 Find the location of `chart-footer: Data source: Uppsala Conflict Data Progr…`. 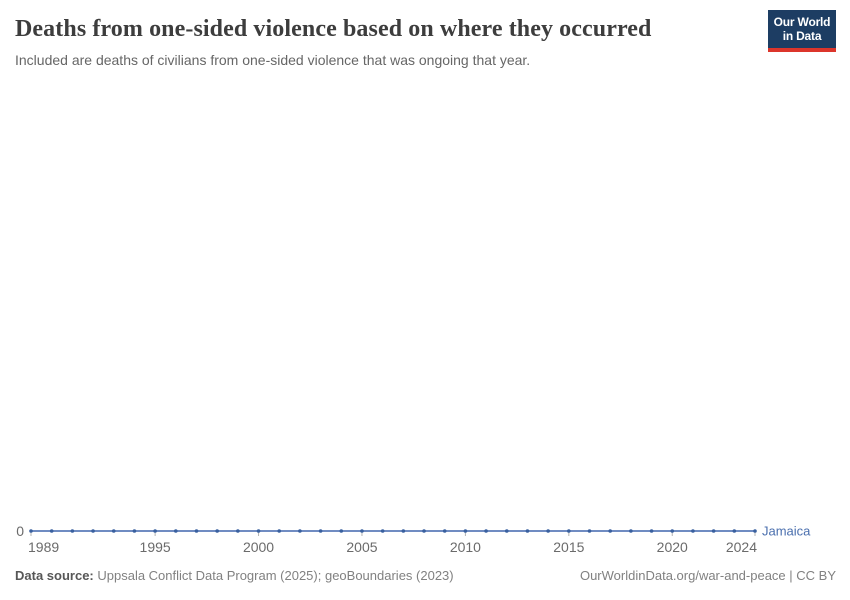

chart-footer: Data source: Uppsala Conflict Data Progr… is located at coordinates (425, 575).